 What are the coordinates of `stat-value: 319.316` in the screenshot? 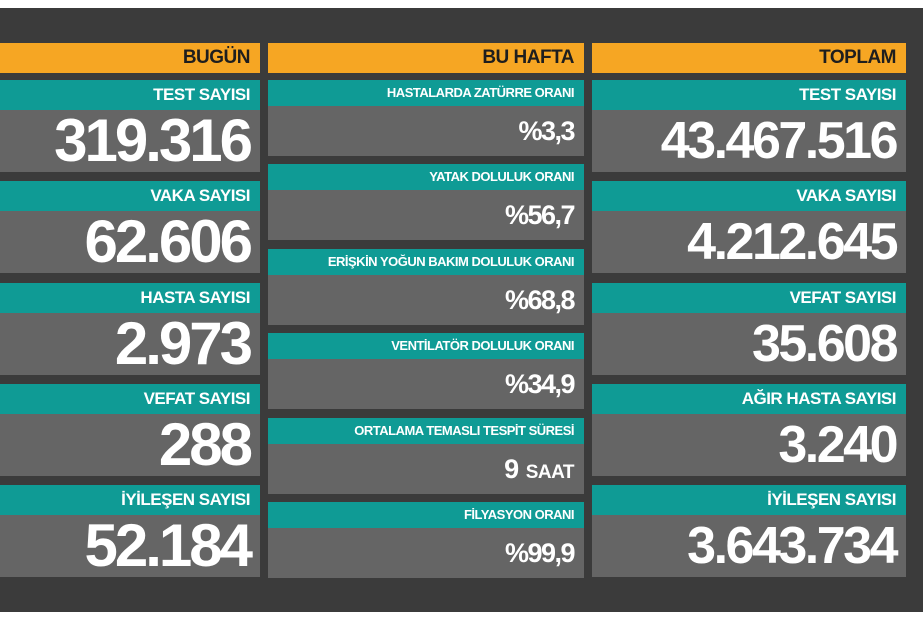 It's located at (130, 141).